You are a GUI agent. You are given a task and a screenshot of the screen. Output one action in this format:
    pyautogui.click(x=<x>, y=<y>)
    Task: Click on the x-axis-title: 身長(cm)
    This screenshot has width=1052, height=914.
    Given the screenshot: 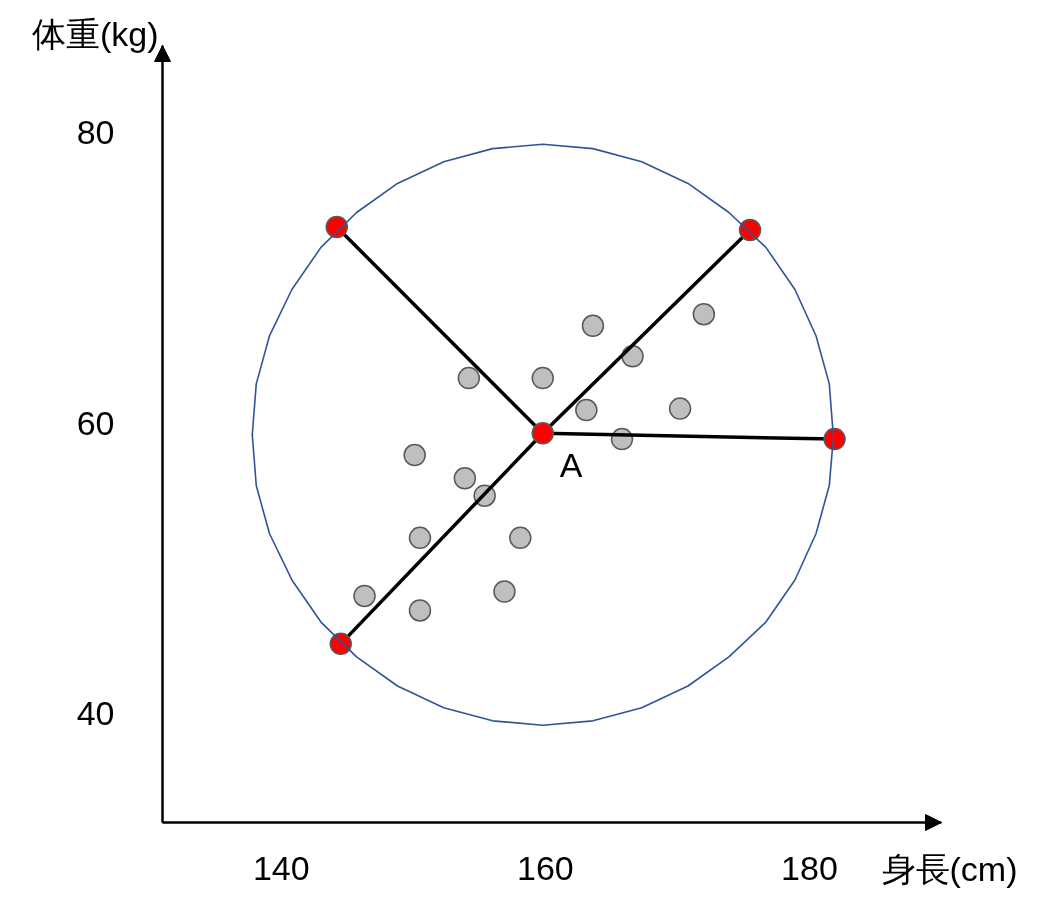 What is the action you would take?
    pyautogui.click(x=949, y=868)
    